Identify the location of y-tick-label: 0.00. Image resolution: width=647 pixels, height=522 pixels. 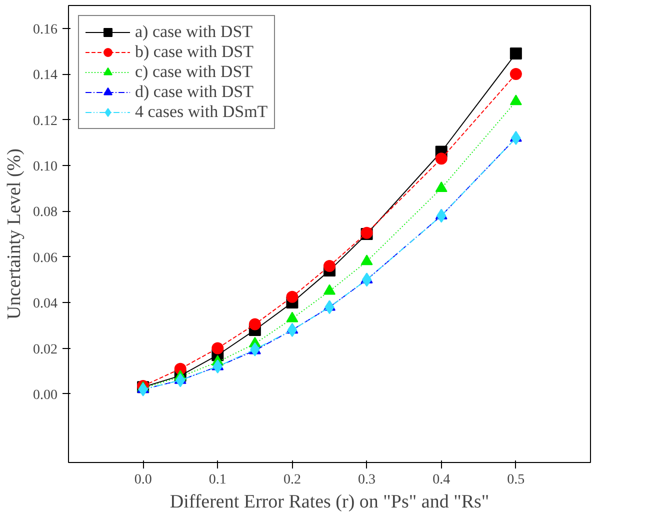
(45, 395).